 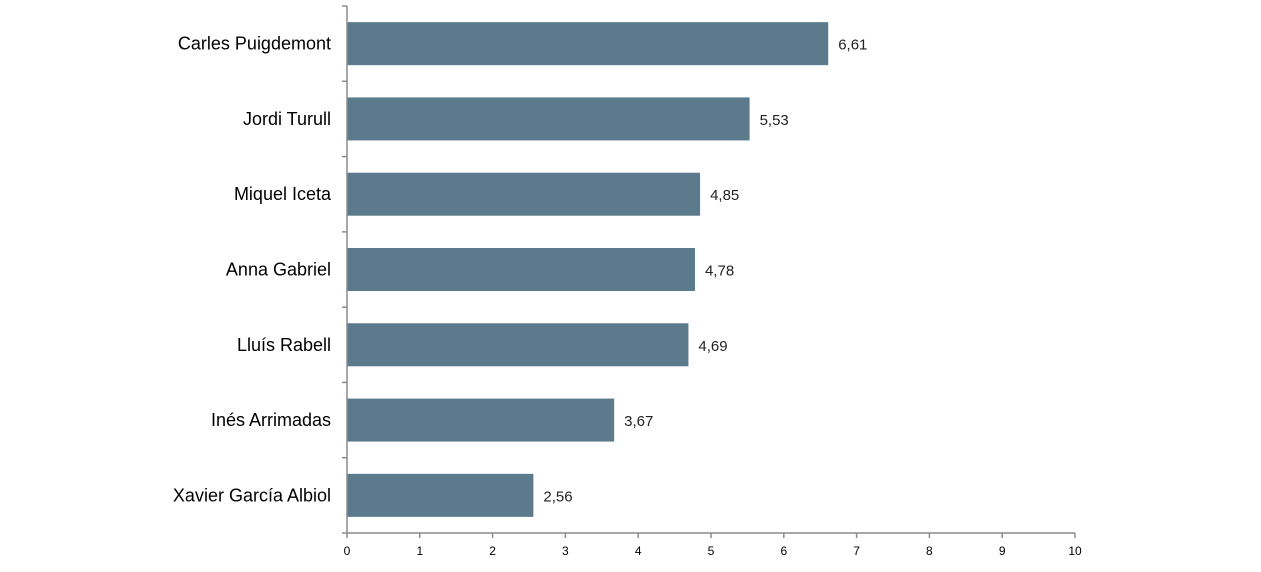 I want to click on x-tick-label: 1, so click(x=419, y=551).